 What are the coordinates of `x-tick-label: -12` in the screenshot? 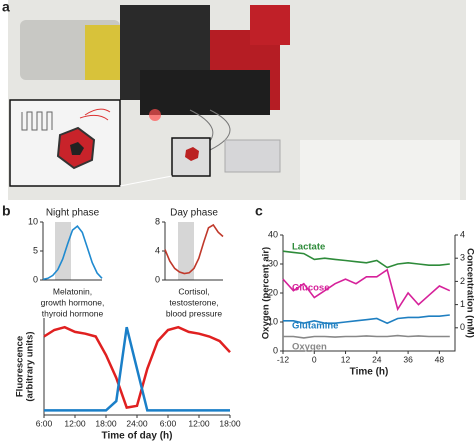 It's located at (283, 359).